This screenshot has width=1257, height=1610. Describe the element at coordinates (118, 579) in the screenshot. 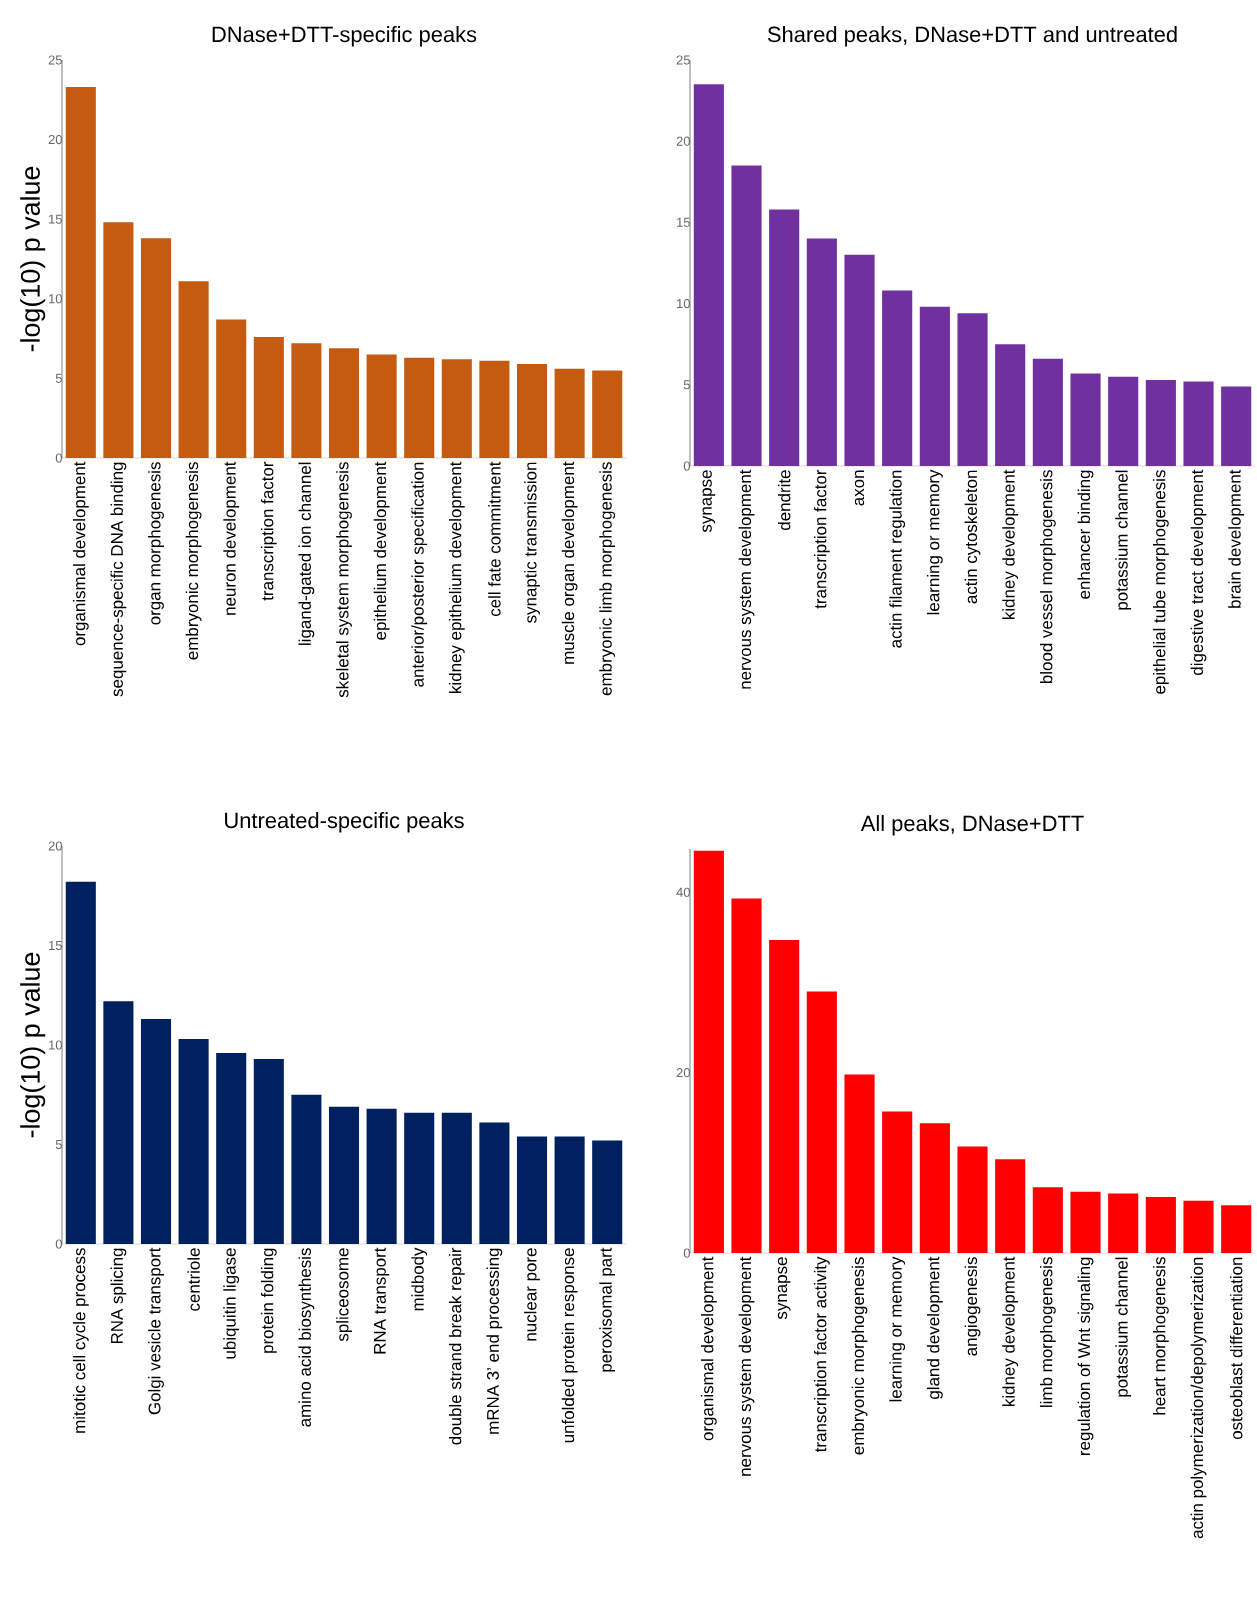

I see `x-tick-label: sequence-specific DNA binding` at that location.